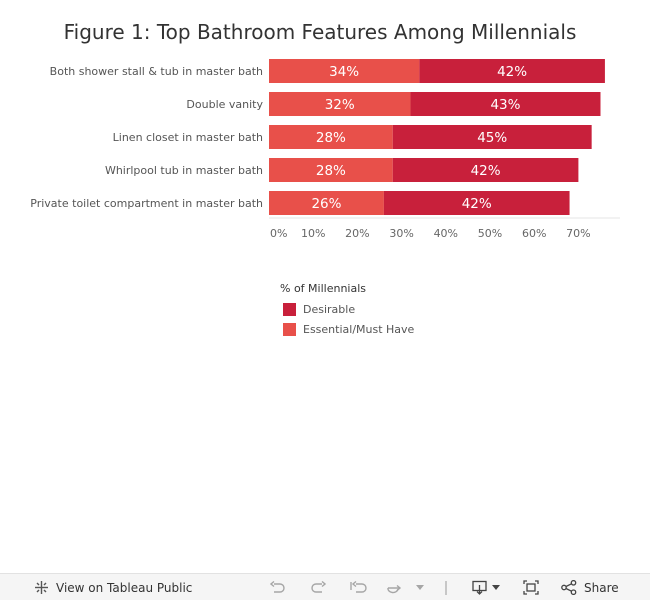 This screenshot has width=650, height=601. I want to click on data-label: 43%, so click(505, 105).